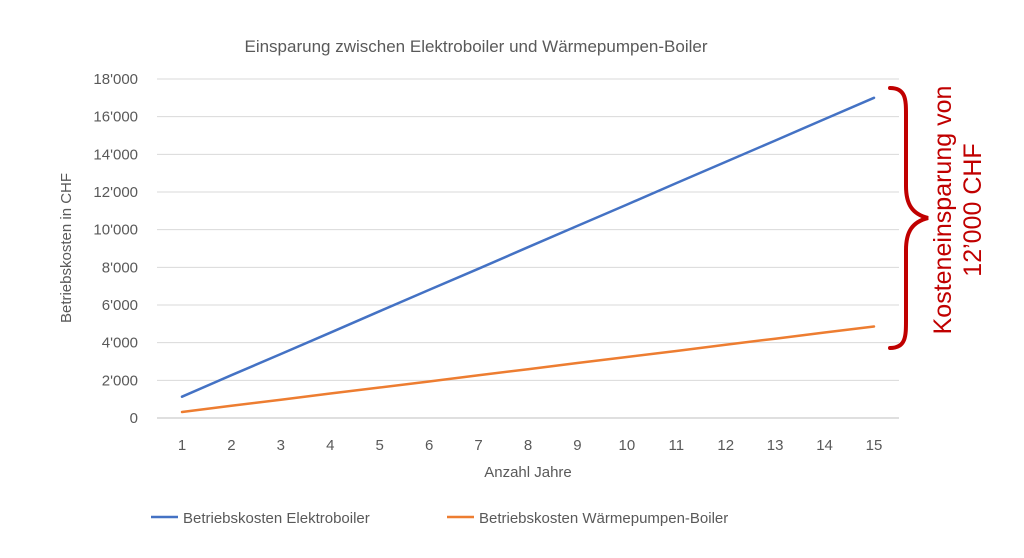 The height and width of the screenshot is (558, 1024). What do you see at coordinates (115, 117) in the screenshot?
I see `y-tick-label: 16'000` at bounding box center [115, 117].